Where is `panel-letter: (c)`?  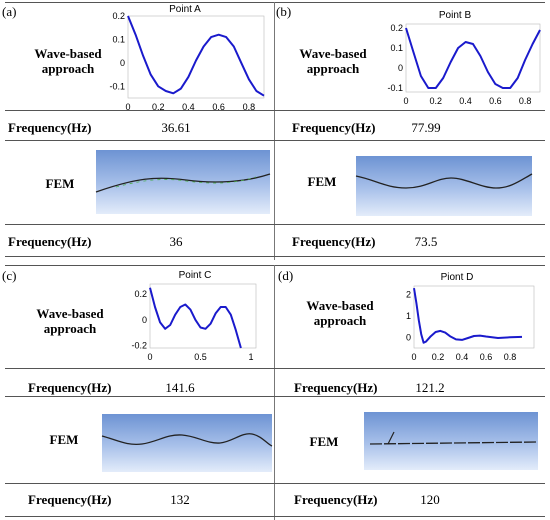
panel-letter: (c) is located at coordinates (9, 275).